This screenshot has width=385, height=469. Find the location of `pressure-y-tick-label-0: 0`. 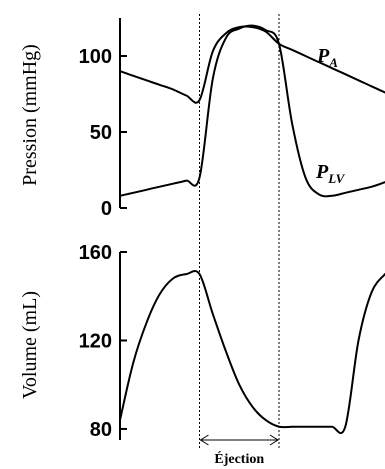

pressure-y-tick-label-0: 0 is located at coordinates (106, 209).